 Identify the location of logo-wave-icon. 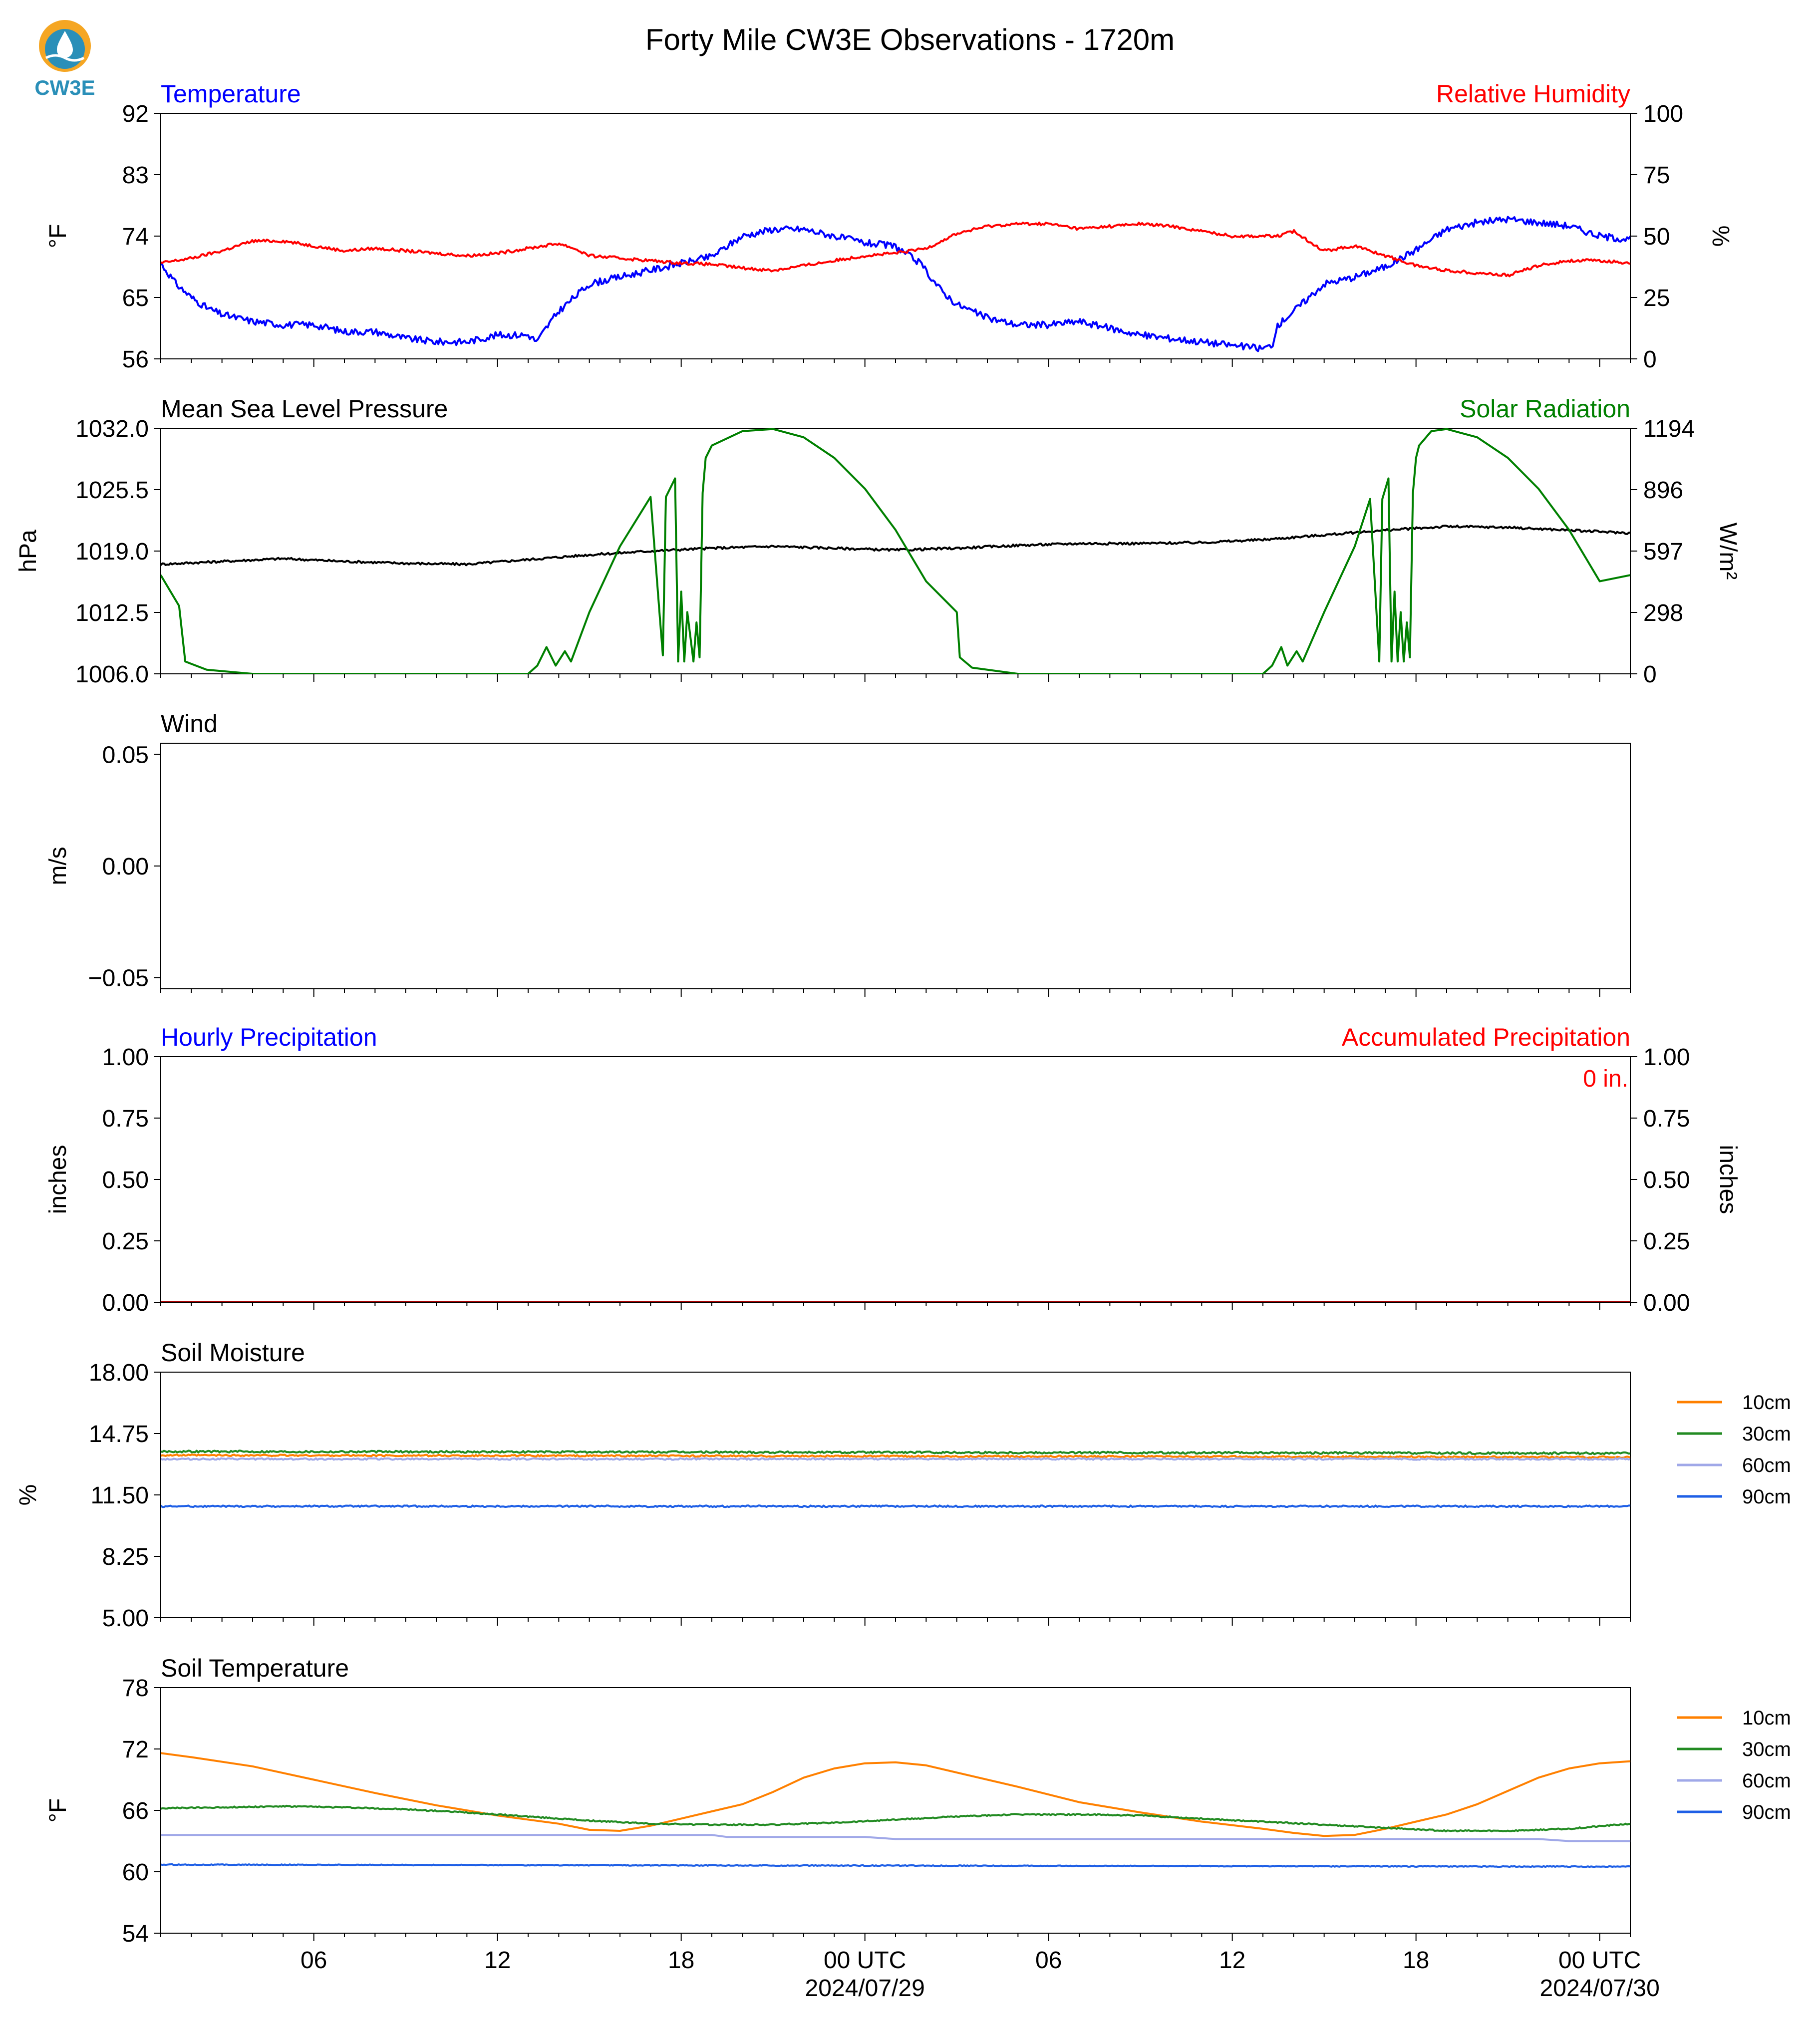
(65, 58).